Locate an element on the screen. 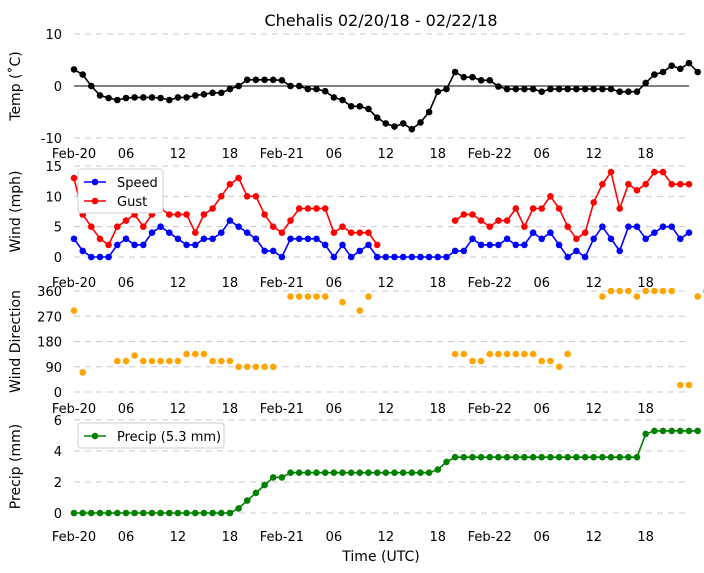  legend: Speed Gust is located at coordinates (120, 191).